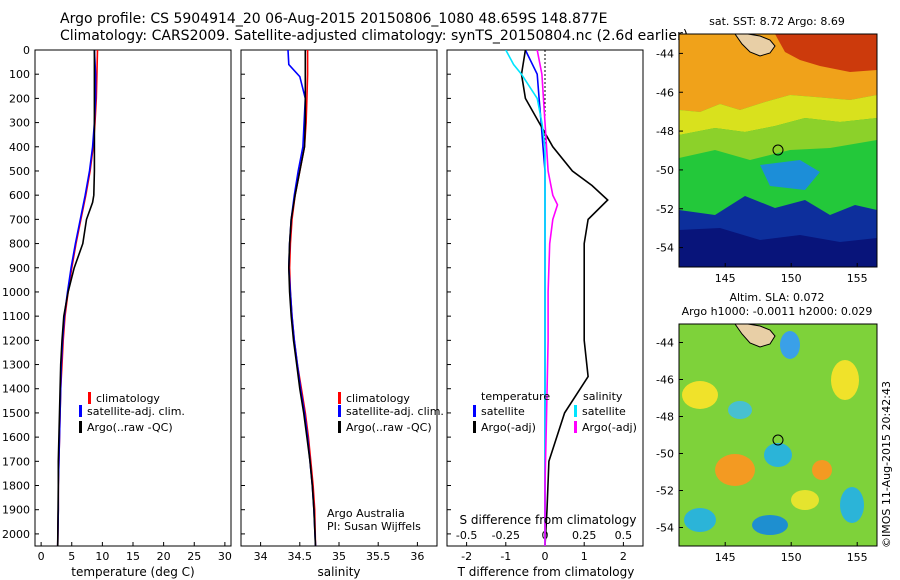 The height and width of the screenshot is (580, 900). Describe the element at coordinates (16, 413) in the screenshot. I see `y-tick-label: 1500` at that location.